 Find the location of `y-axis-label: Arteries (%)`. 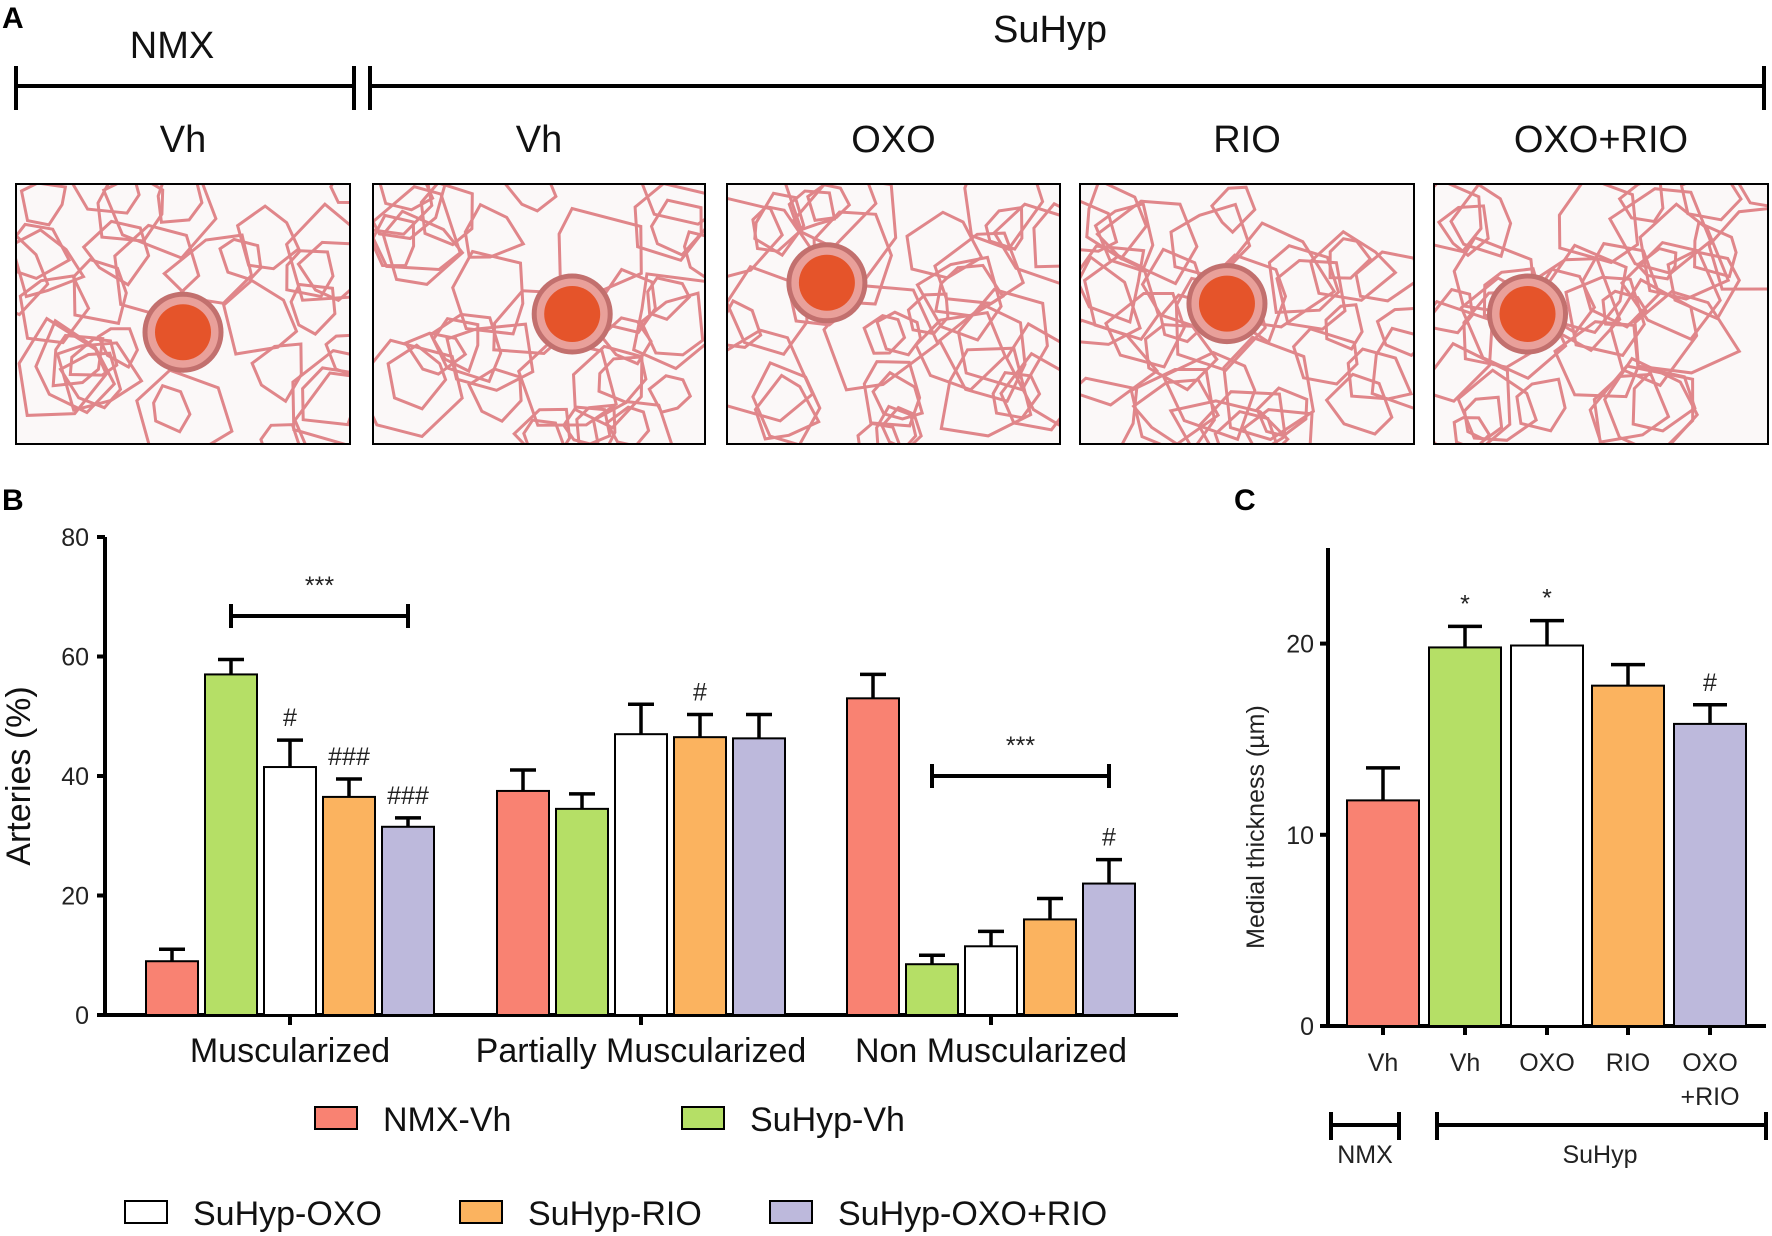

y-axis-label: Arteries (%) is located at coordinates (19, 775).